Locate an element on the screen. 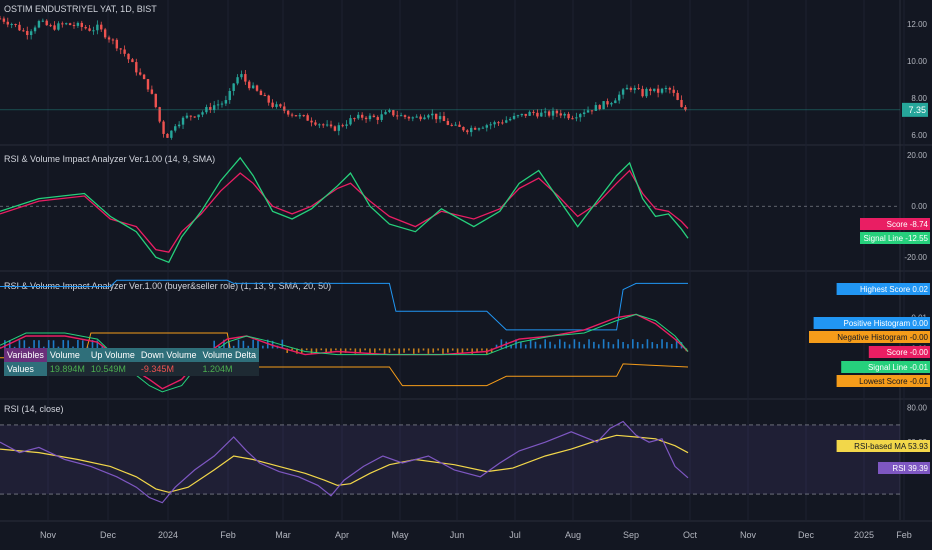 This screenshot has width=932, height=550. table-cell: 10.549M is located at coordinates (112, 369).